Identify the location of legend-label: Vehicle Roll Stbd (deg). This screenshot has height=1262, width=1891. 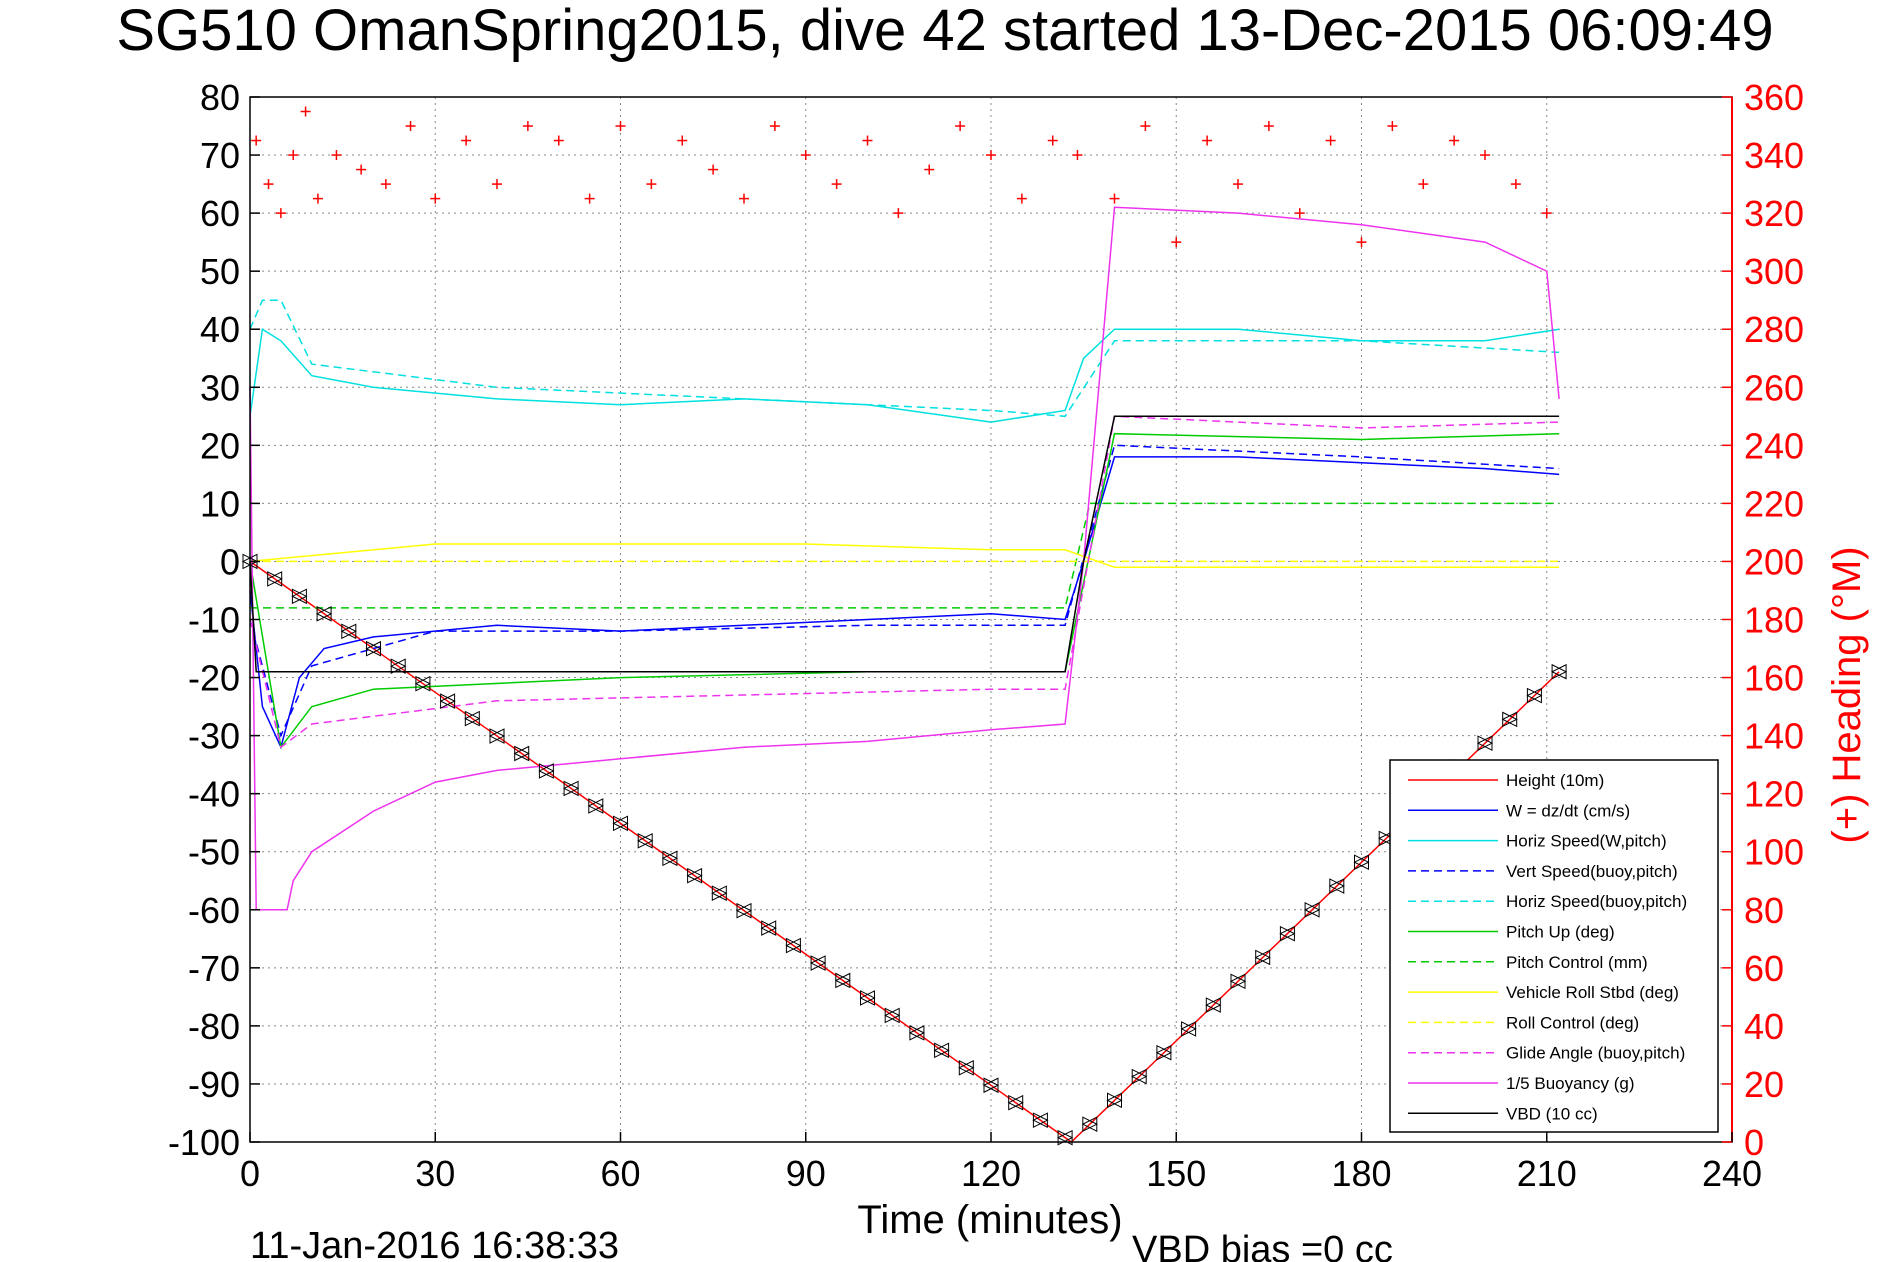
(1592, 992).